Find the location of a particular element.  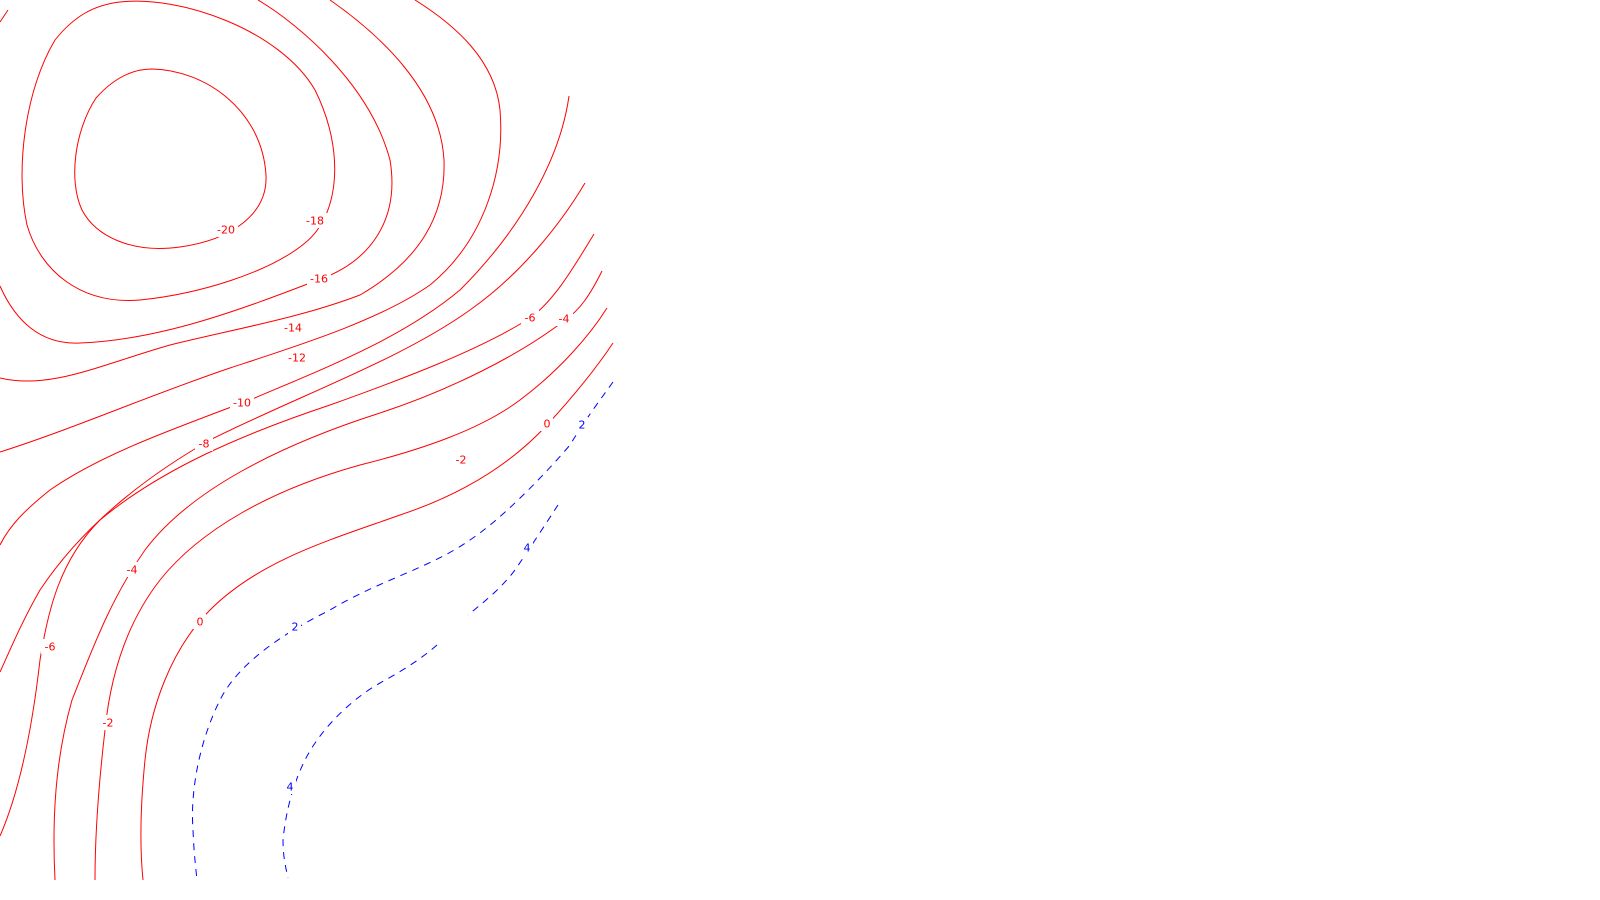

contour-label-zero-upper: 0 is located at coordinates (547, 424).